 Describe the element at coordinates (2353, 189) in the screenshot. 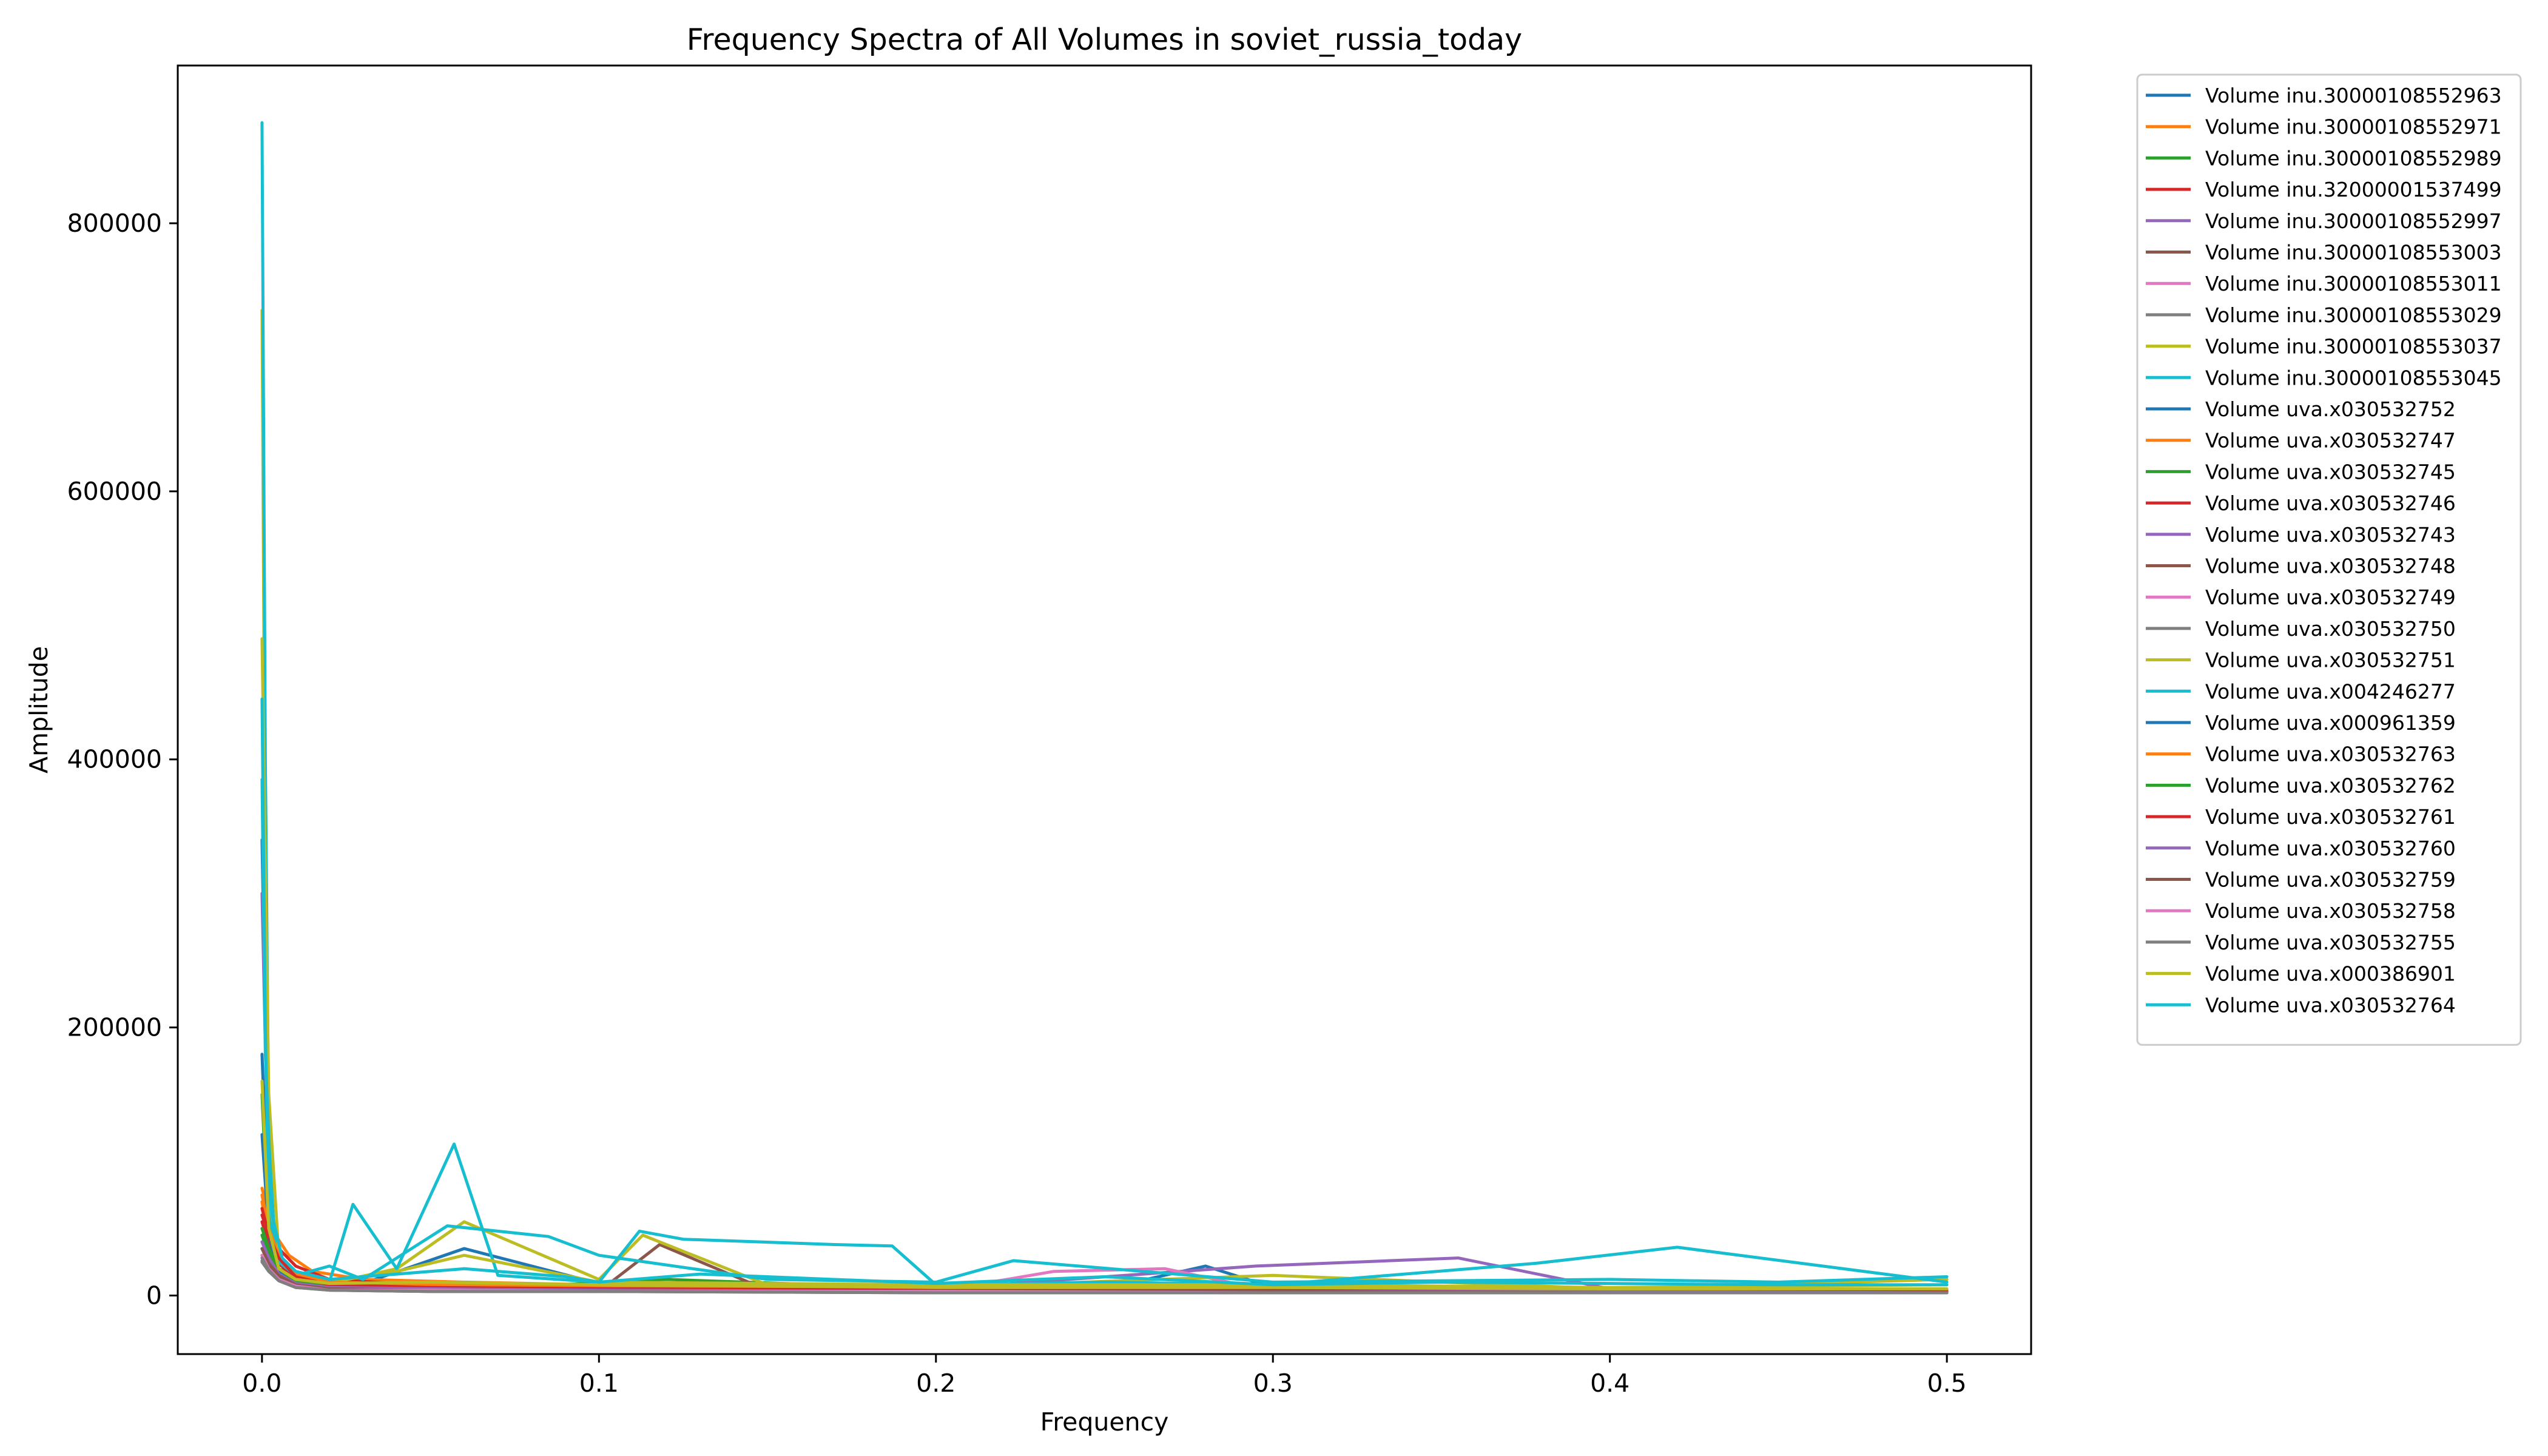

I see `legend-label-4: Volume inu.32000001537499` at that location.